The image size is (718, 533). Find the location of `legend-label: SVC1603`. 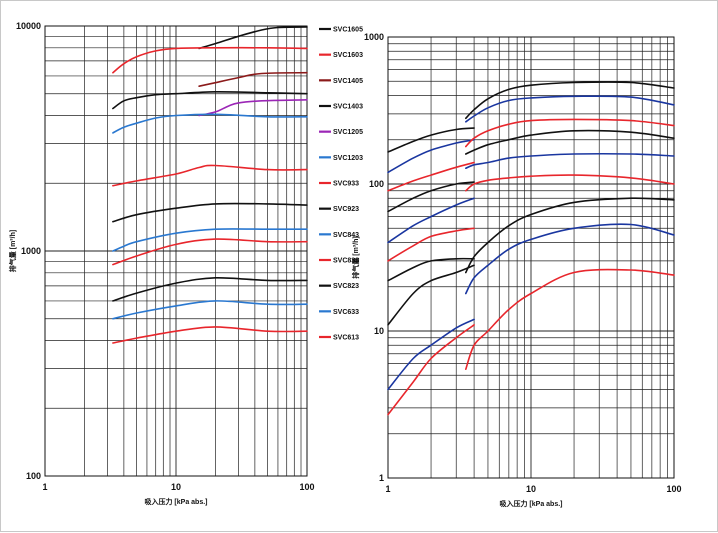

legend-label: SVC1603 is located at coordinates (348, 55).